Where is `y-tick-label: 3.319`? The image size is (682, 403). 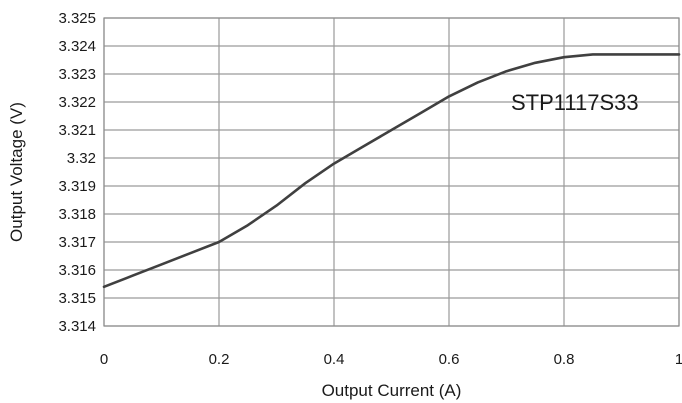
y-tick-label: 3.319 is located at coordinates (77, 186).